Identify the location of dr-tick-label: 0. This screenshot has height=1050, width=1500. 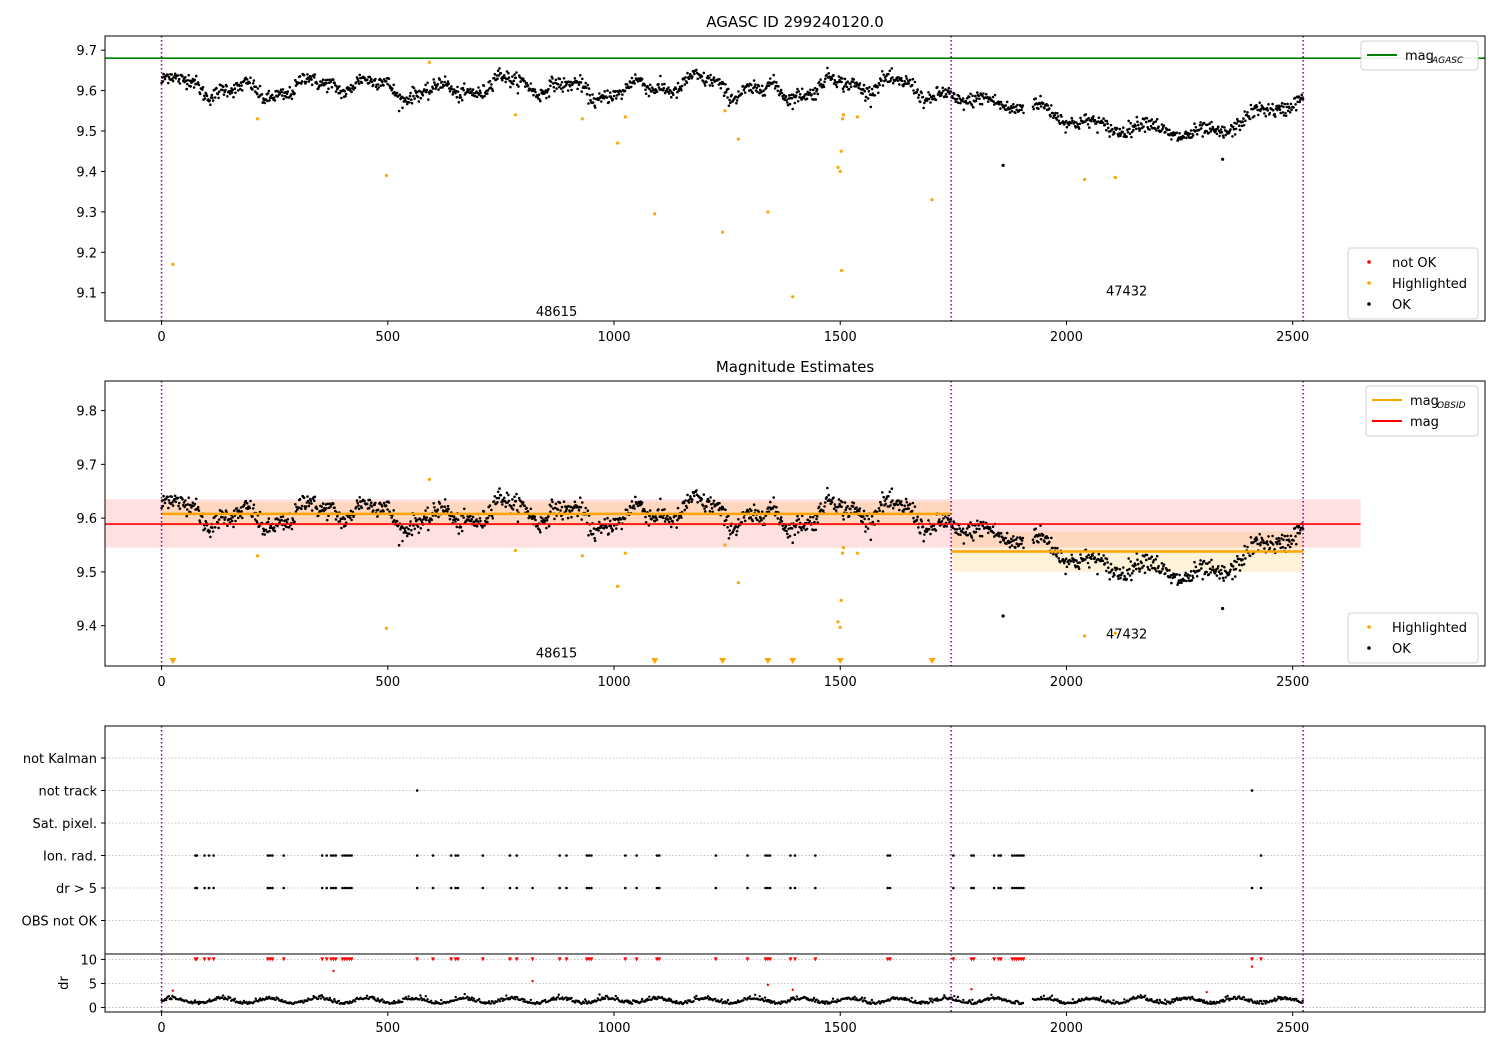
(93, 1009).